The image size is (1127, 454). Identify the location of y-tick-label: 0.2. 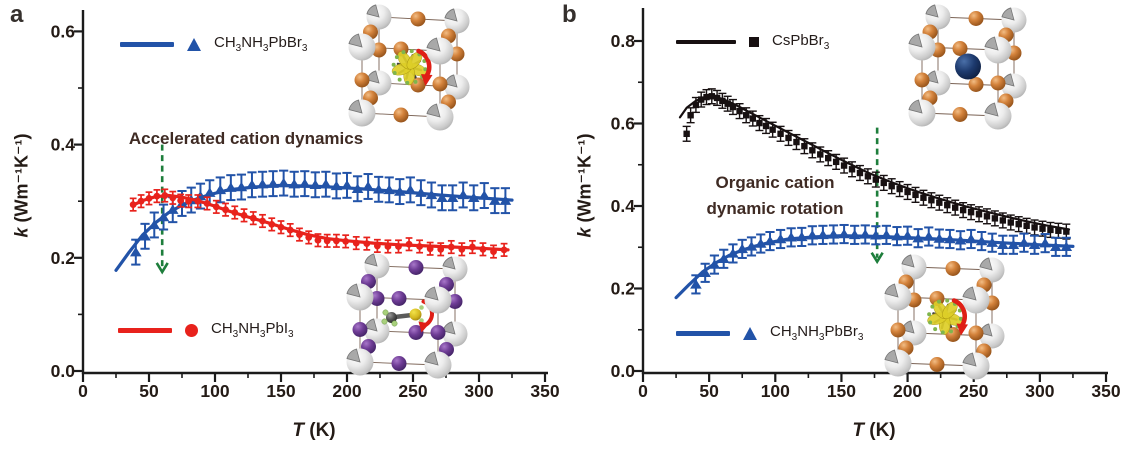
(63, 258).